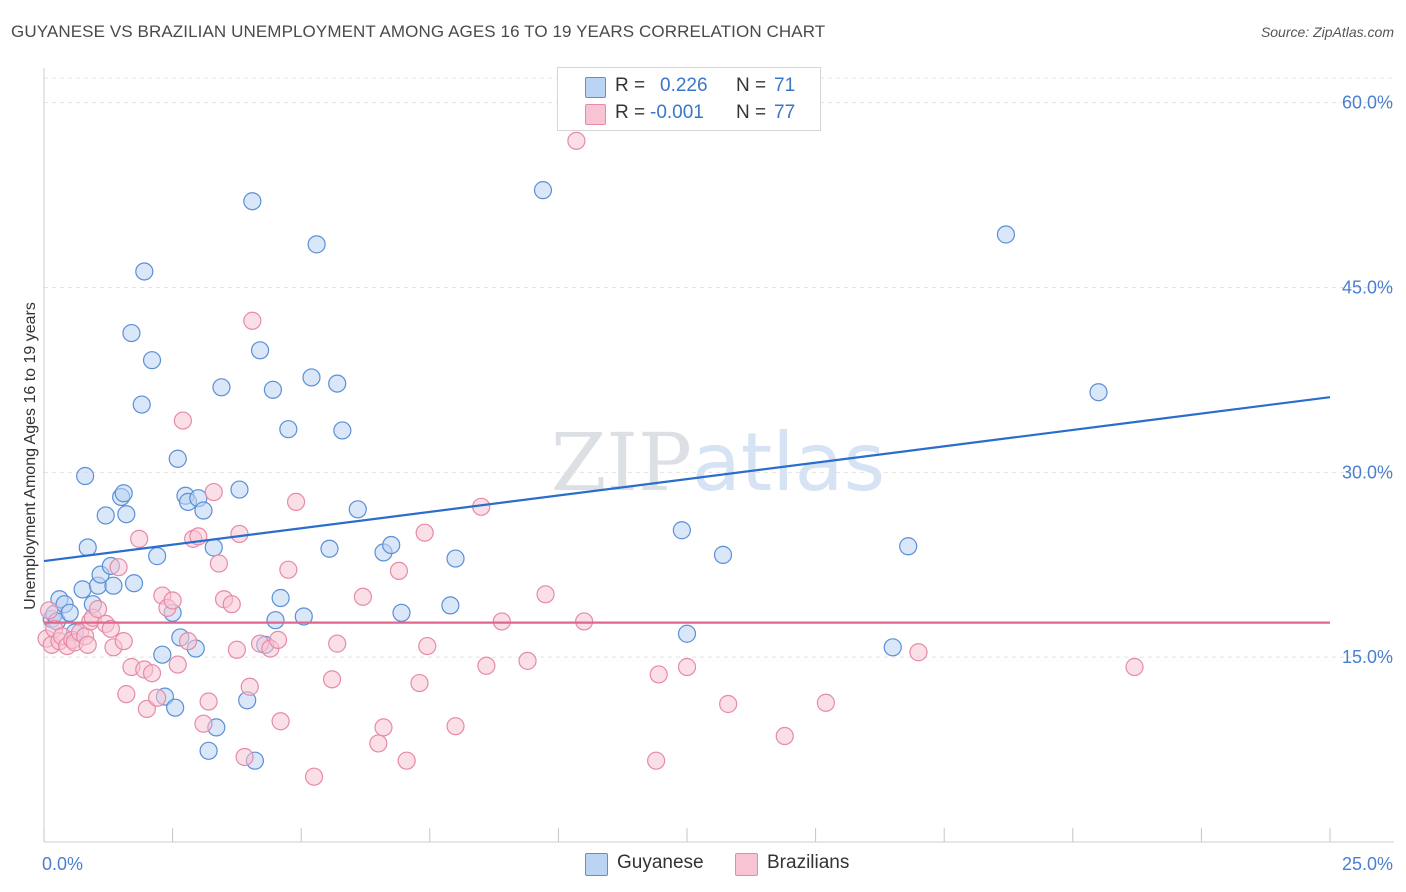 The width and height of the screenshot is (1406, 892). Describe the element at coordinates (785, 112) in the screenshot. I see `n-value: 77` at that location.